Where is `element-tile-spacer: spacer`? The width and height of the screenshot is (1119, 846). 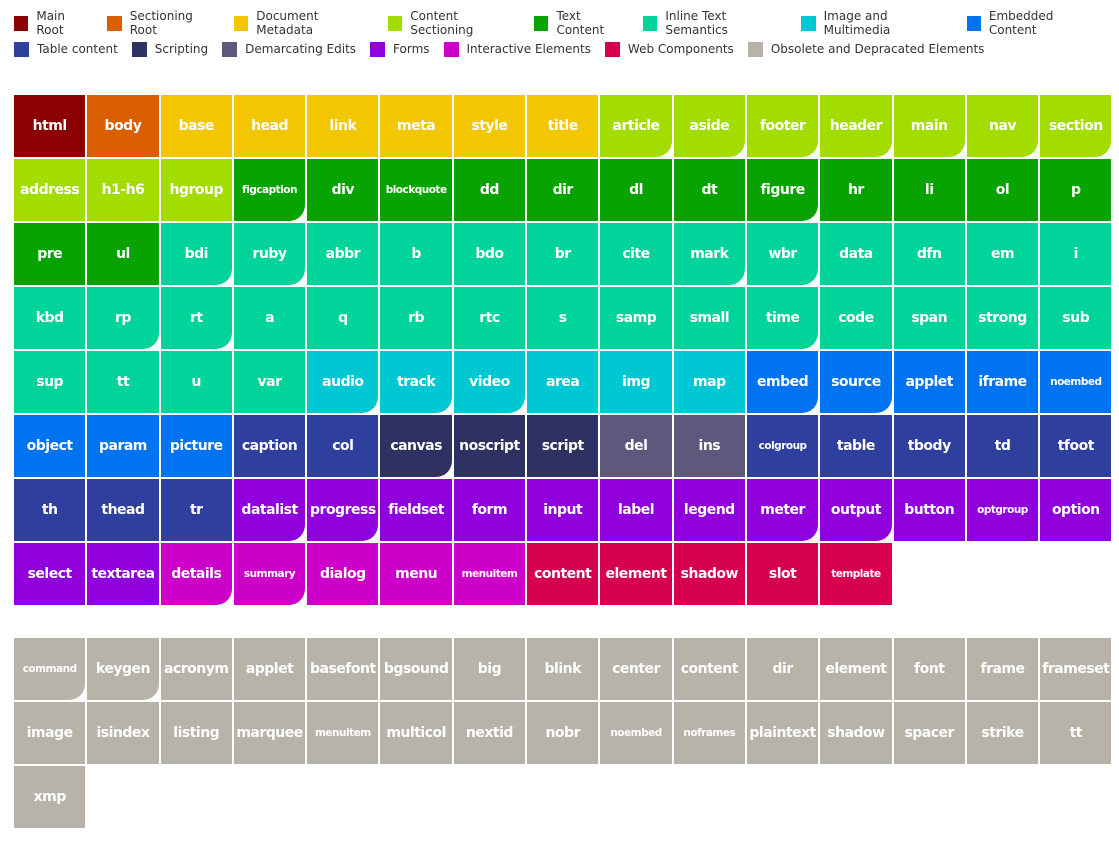 element-tile-spacer: spacer is located at coordinates (929, 733).